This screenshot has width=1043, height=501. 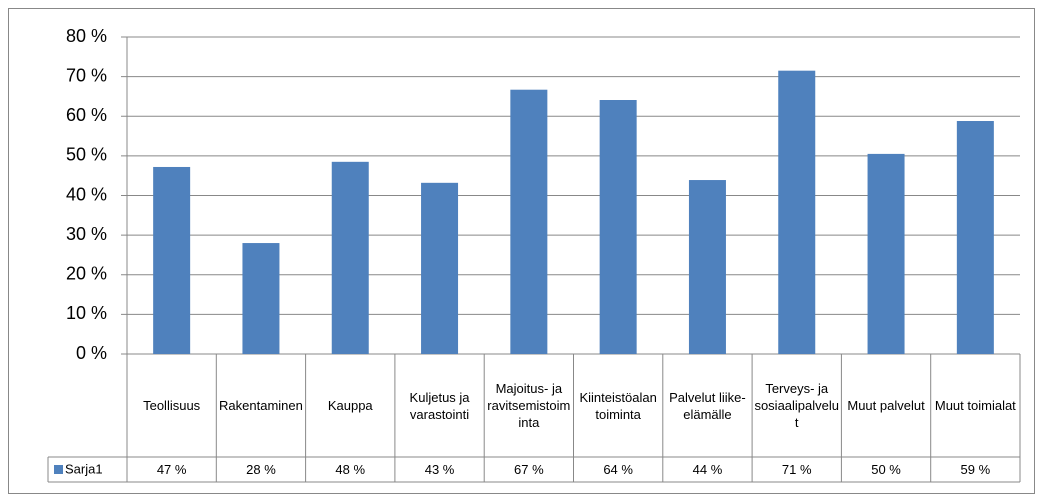 What do you see at coordinates (618, 405) in the screenshot?
I see `category-label: Kiinteistöalan toiminta` at bounding box center [618, 405].